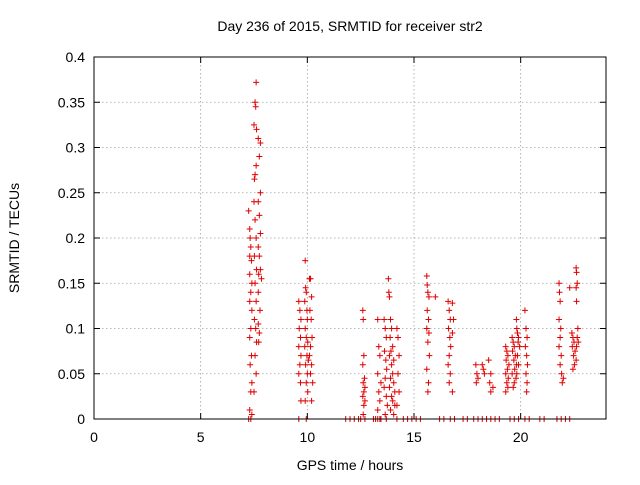 Image resolution: width=640 pixels, height=485 pixels. I want to click on y-tick-label: 0.35, so click(71, 102).